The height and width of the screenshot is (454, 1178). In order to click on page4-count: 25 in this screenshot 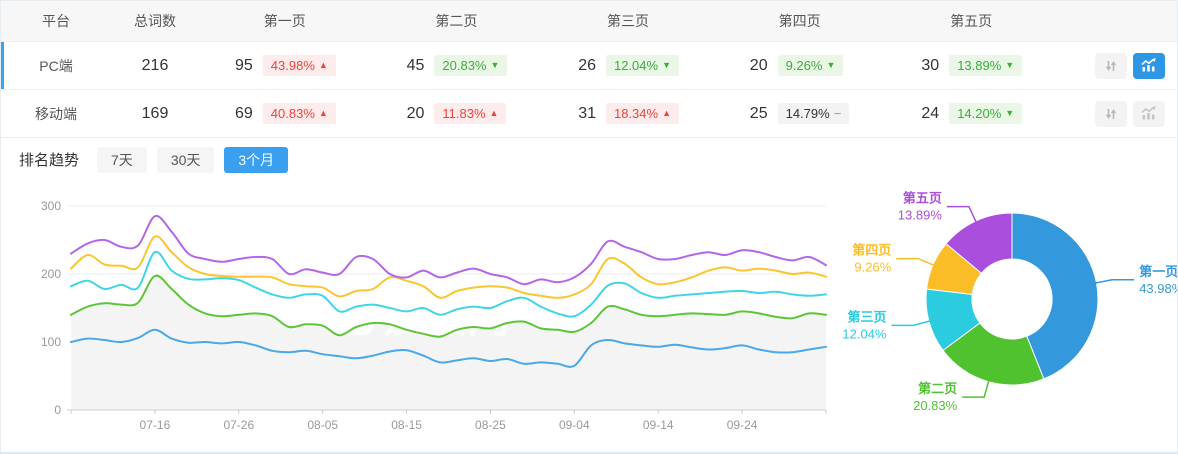, I will do `click(758, 113)`.